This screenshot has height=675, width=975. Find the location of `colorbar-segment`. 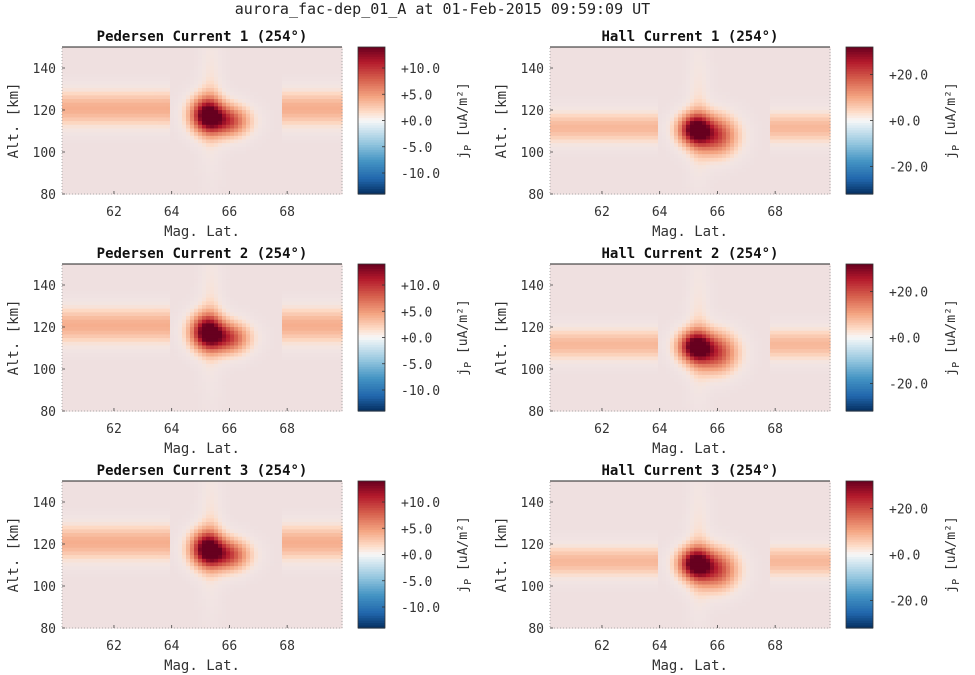

colorbar-segment is located at coordinates (371, 51).